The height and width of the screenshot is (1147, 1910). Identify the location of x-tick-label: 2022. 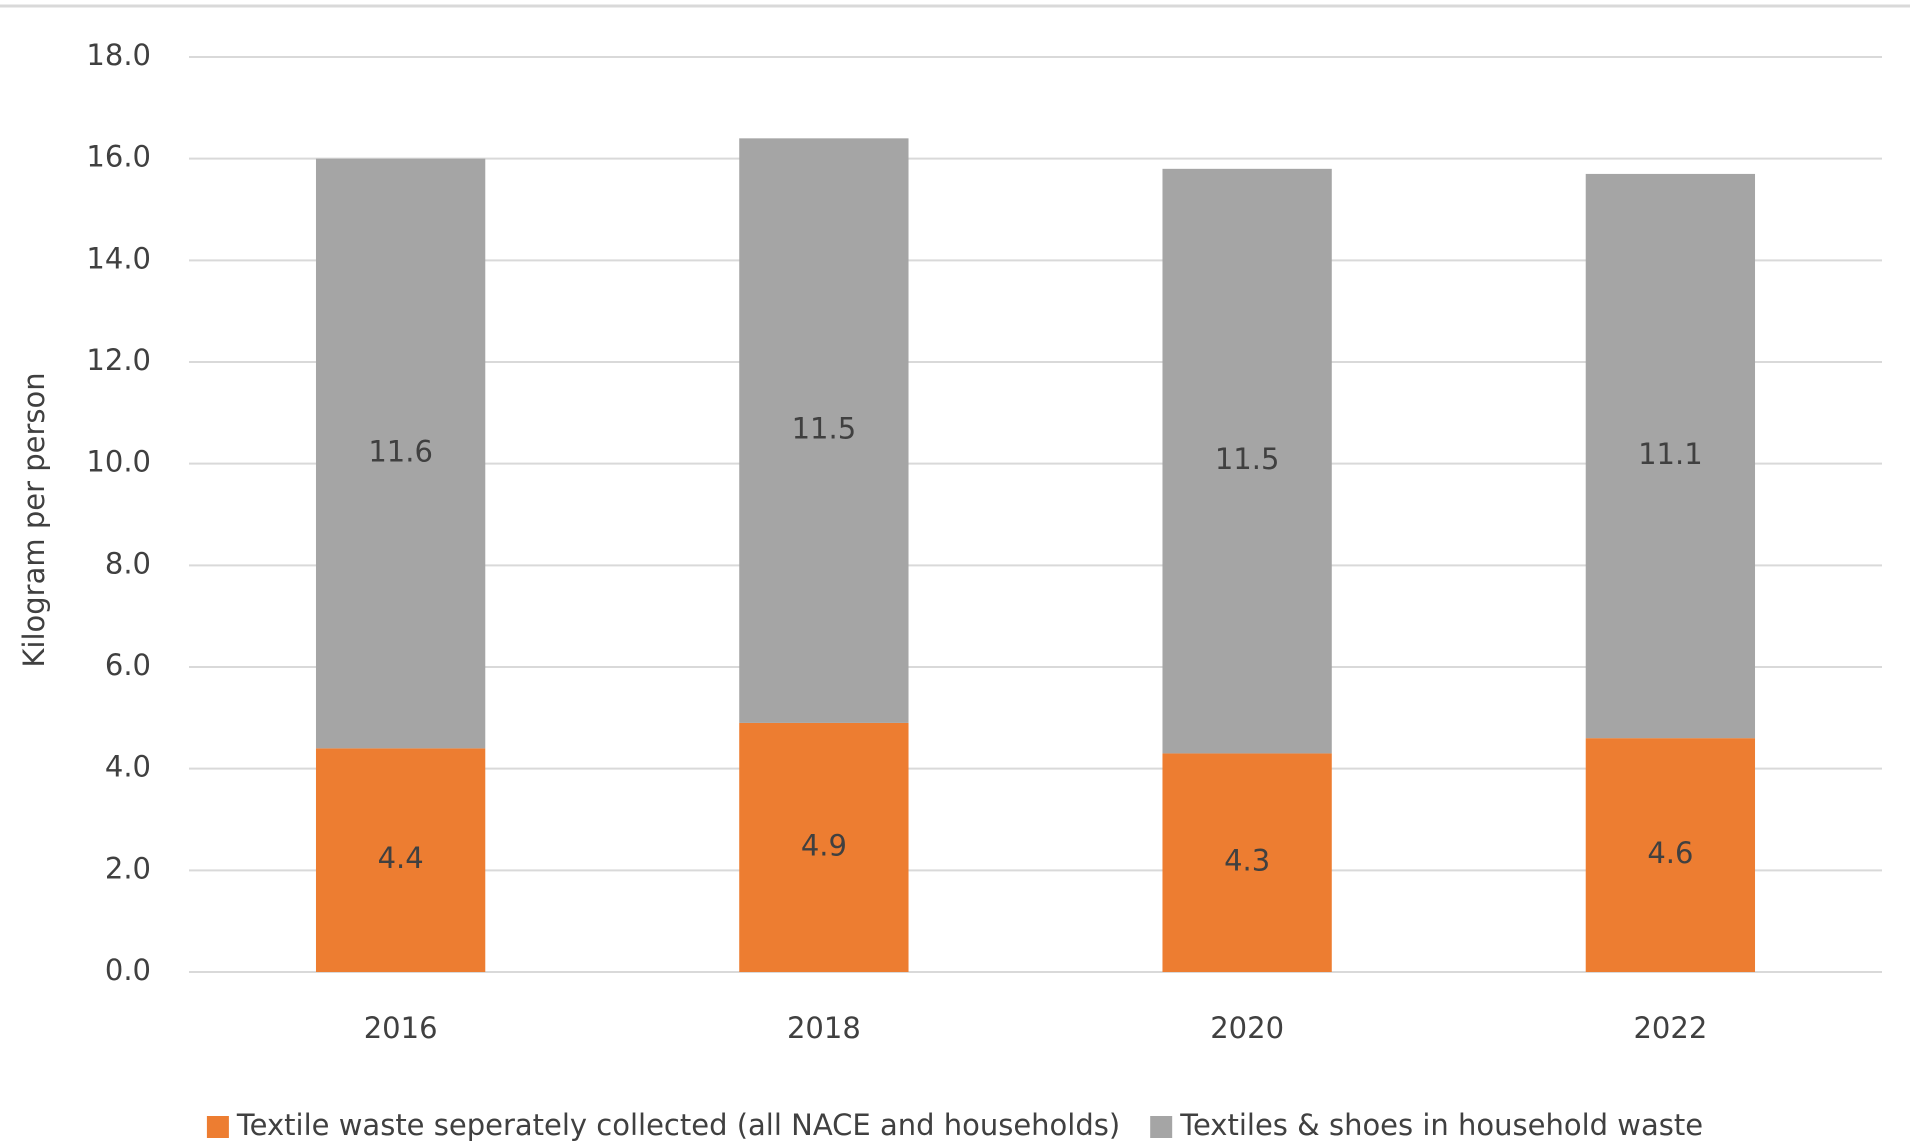
(1670, 1028).